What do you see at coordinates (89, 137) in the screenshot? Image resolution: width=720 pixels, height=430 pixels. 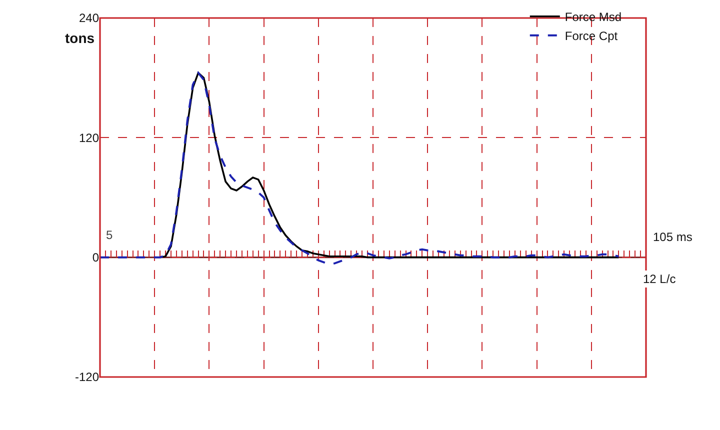 I see `y-tick-label: 120` at bounding box center [89, 137].